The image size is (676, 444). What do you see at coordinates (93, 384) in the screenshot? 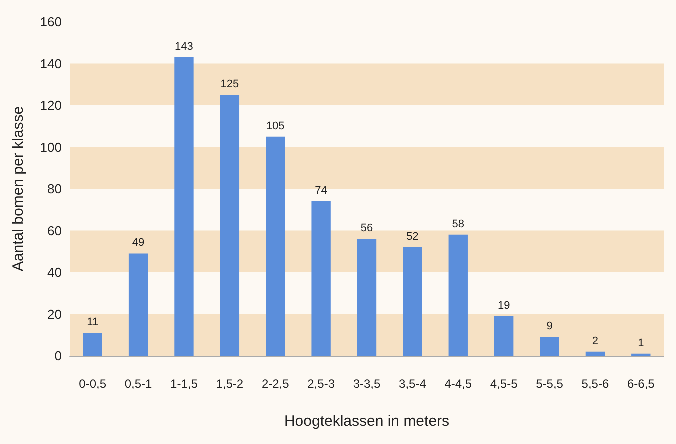
I see `x-tick-label: 0-0,5` at bounding box center [93, 384].